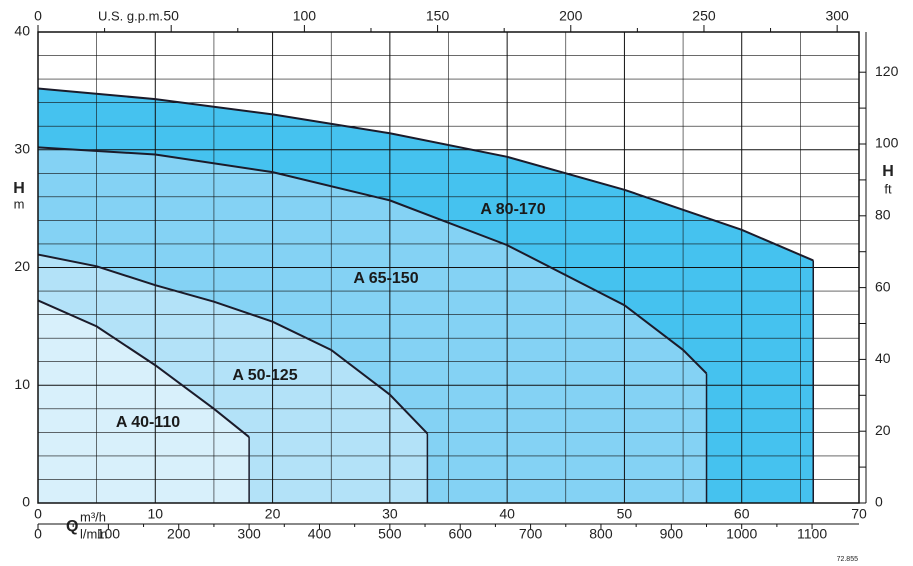 The image size is (913, 566). Describe the element at coordinates (22, 266) in the screenshot. I see `y-tick-label: 20` at that location.